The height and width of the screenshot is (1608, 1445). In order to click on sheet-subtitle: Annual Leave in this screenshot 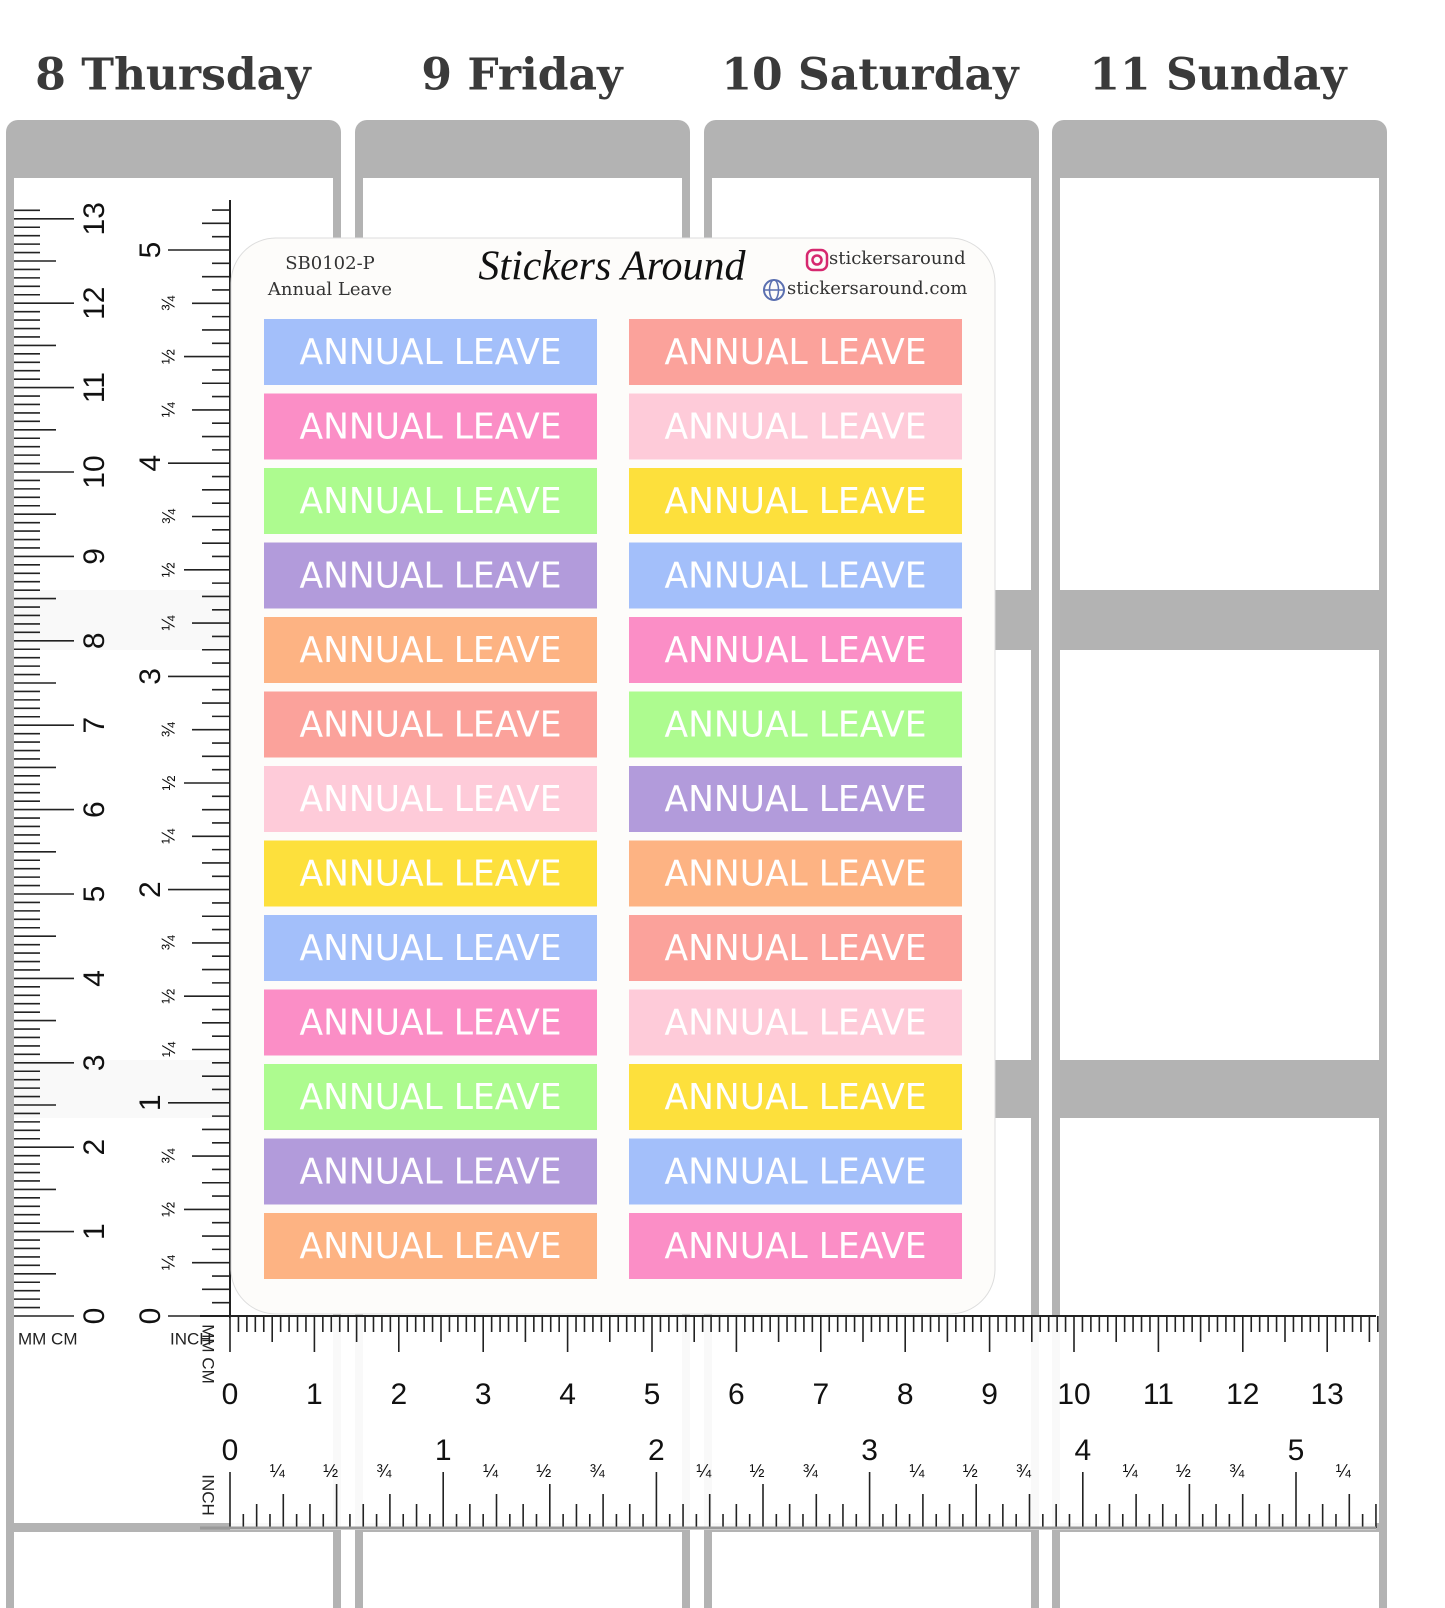, I will do `click(329, 289)`.